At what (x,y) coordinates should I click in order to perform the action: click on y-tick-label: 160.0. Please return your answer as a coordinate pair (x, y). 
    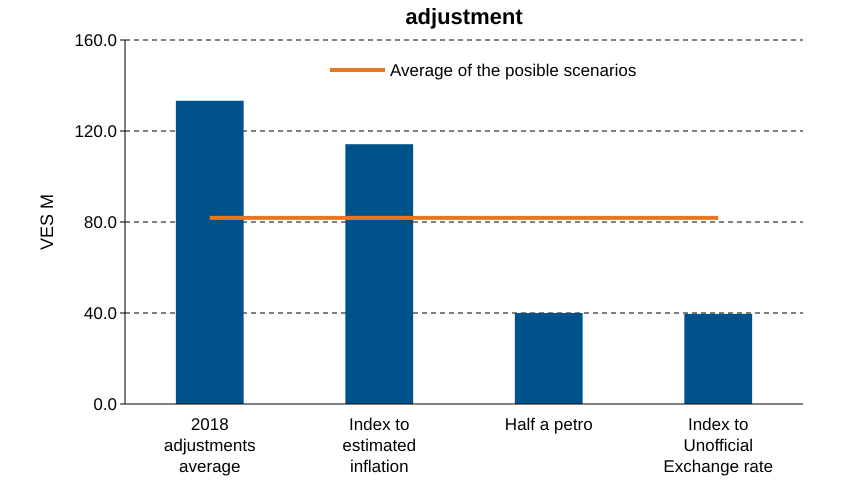
    Looking at the image, I should click on (95, 40).